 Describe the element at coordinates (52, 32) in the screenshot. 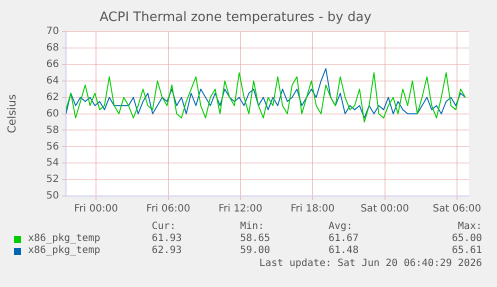

I see `y-tick-label: 70` at that location.